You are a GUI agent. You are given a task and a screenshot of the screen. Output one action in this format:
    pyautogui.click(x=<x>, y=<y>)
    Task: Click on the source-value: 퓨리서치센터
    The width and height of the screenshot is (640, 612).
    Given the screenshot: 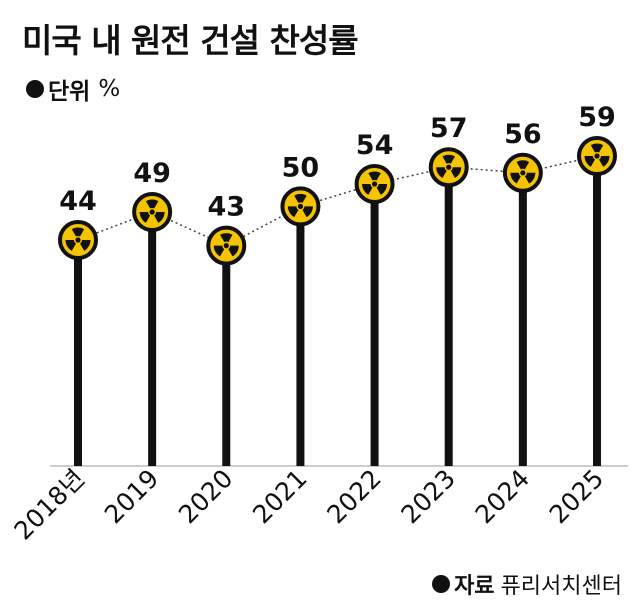 What is the action you would take?
    pyautogui.click(x=561, y=586)
    